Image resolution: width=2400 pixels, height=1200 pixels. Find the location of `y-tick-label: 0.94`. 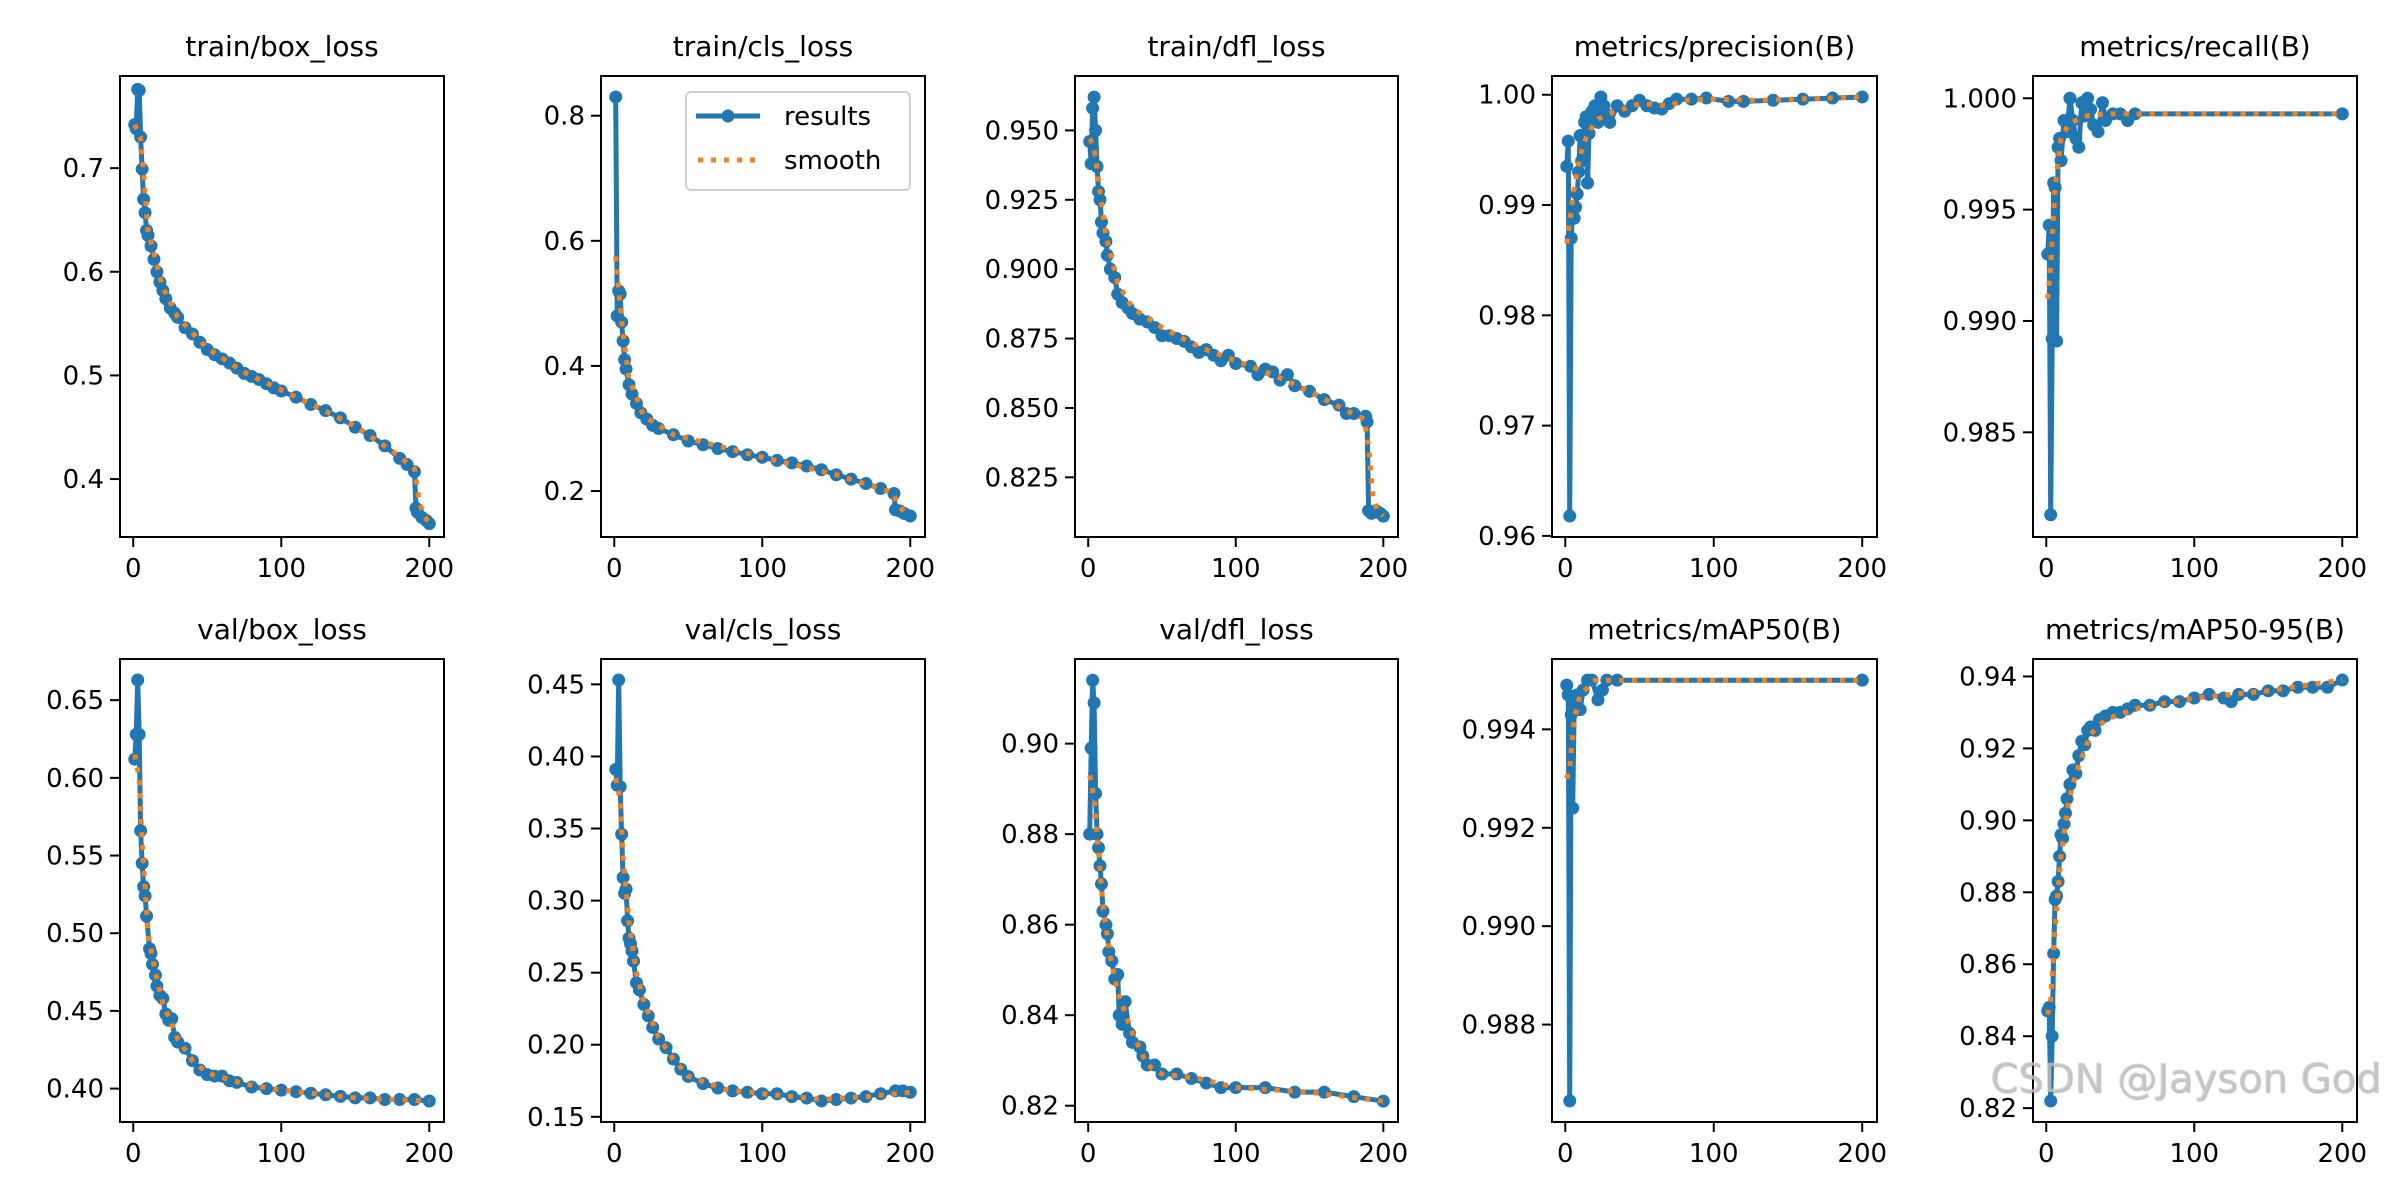

y-tick-label: 0.94 is located at coordinates (1988, 677).